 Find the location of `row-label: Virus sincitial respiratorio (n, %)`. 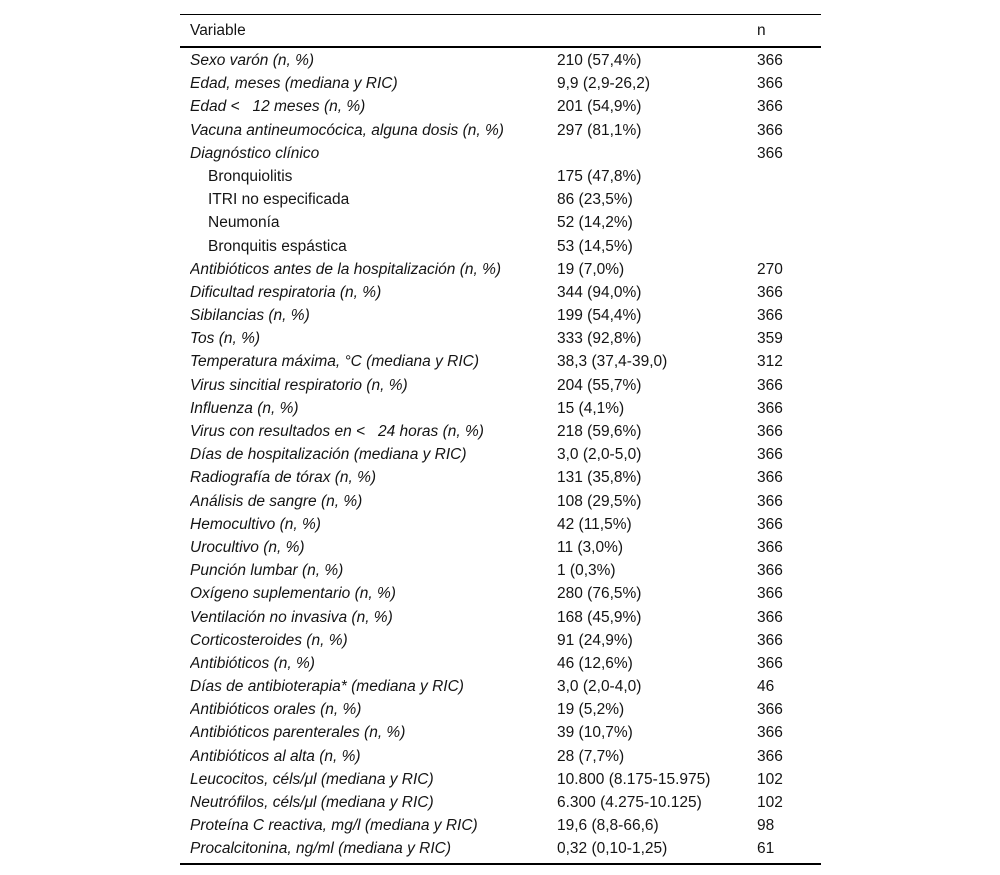

row-label: Virus sincitial respiratorio (n, %) is located at coordinates (299, 385).